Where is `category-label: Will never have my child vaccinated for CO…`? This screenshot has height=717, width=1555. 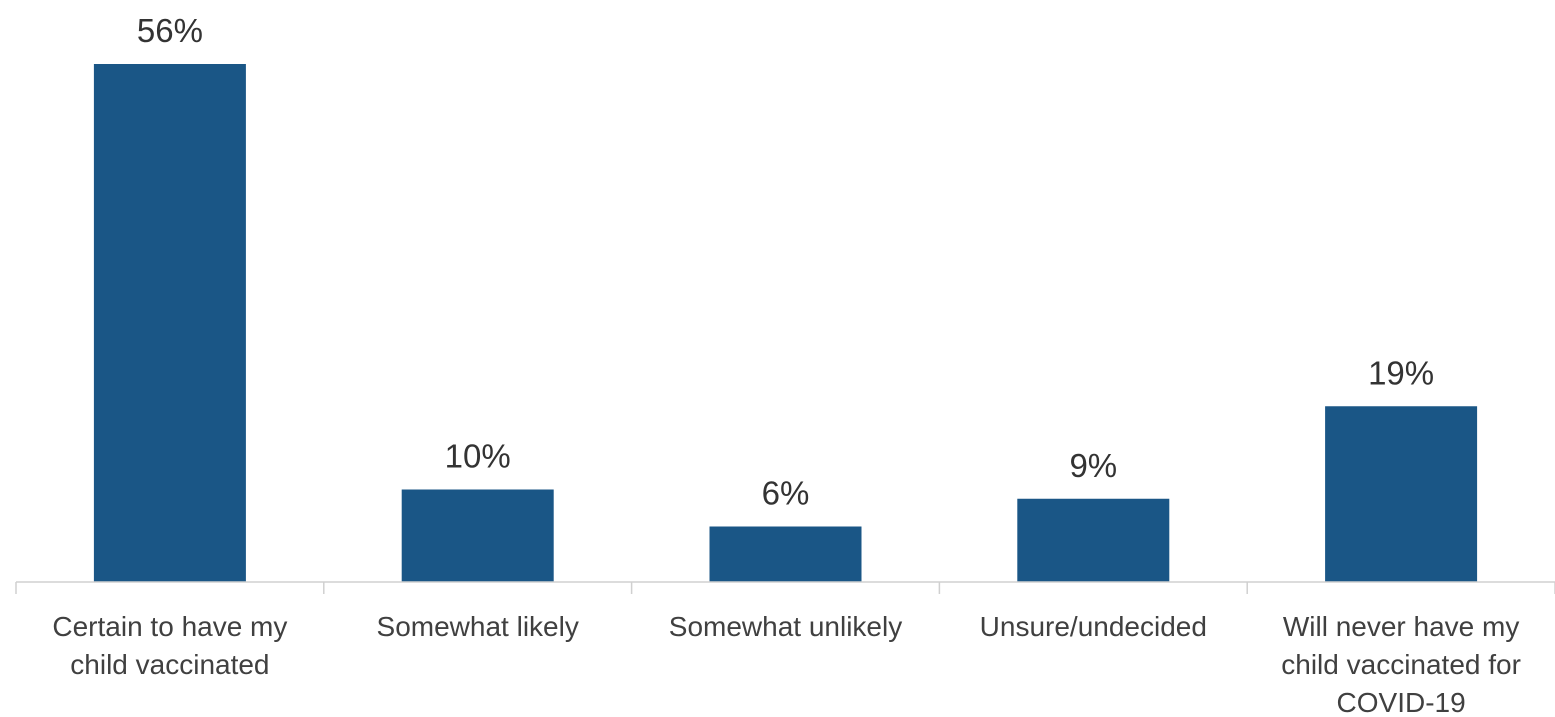
category-label: Will never have my child vaccinated for CO… is located at coordinates (1401, 664).